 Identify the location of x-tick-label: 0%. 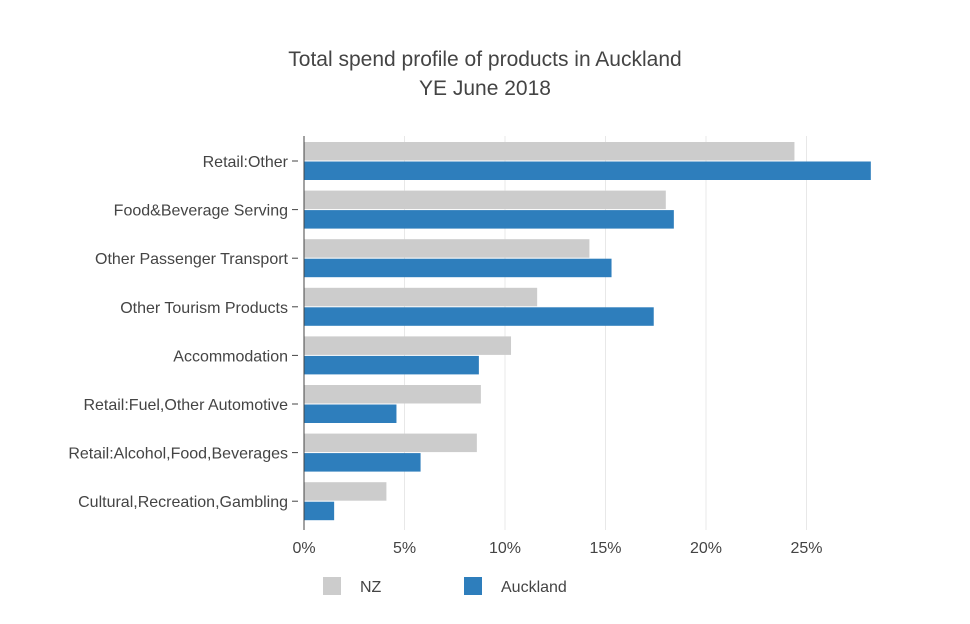
(303, 548).